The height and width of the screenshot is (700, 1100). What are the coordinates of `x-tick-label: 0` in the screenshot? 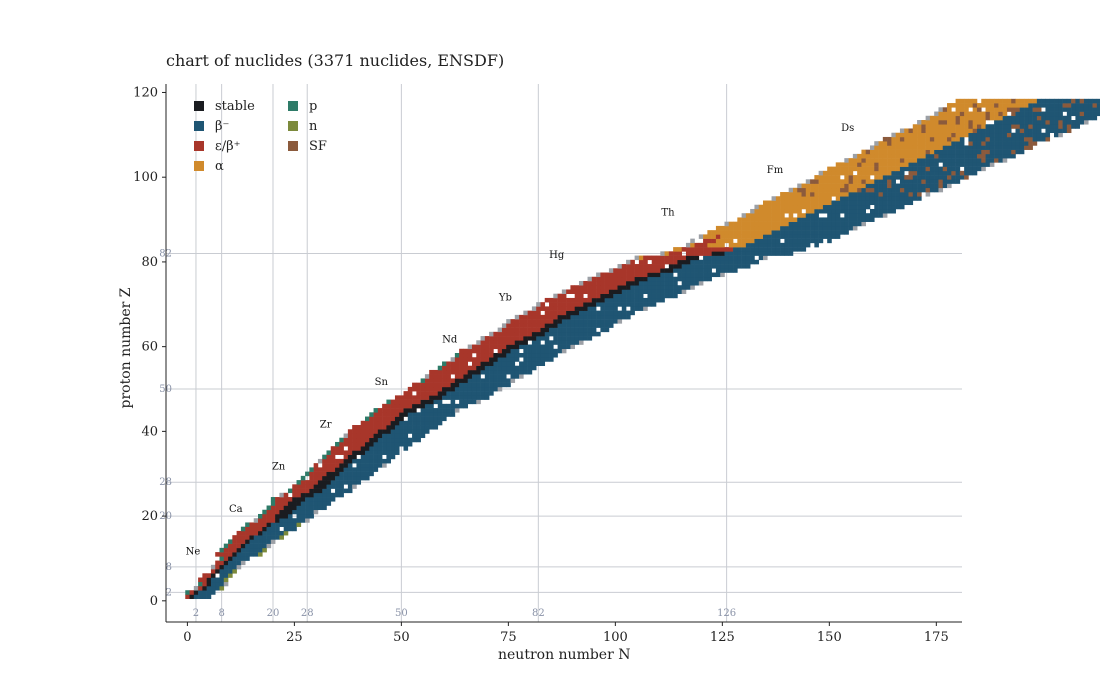 It's located at (187, 637).